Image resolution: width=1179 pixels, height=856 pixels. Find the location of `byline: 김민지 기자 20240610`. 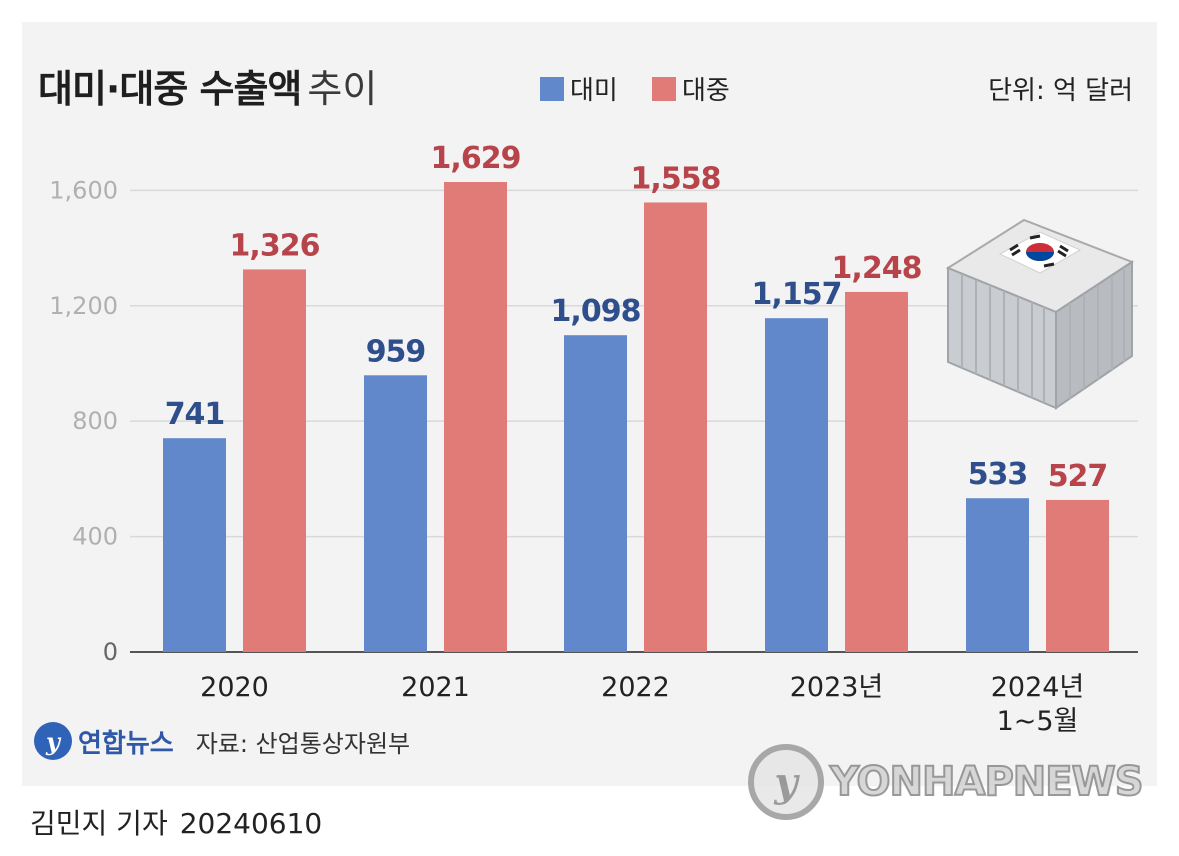

byline: 김민지 기자 20240610 is located at coordinates (176, 822).